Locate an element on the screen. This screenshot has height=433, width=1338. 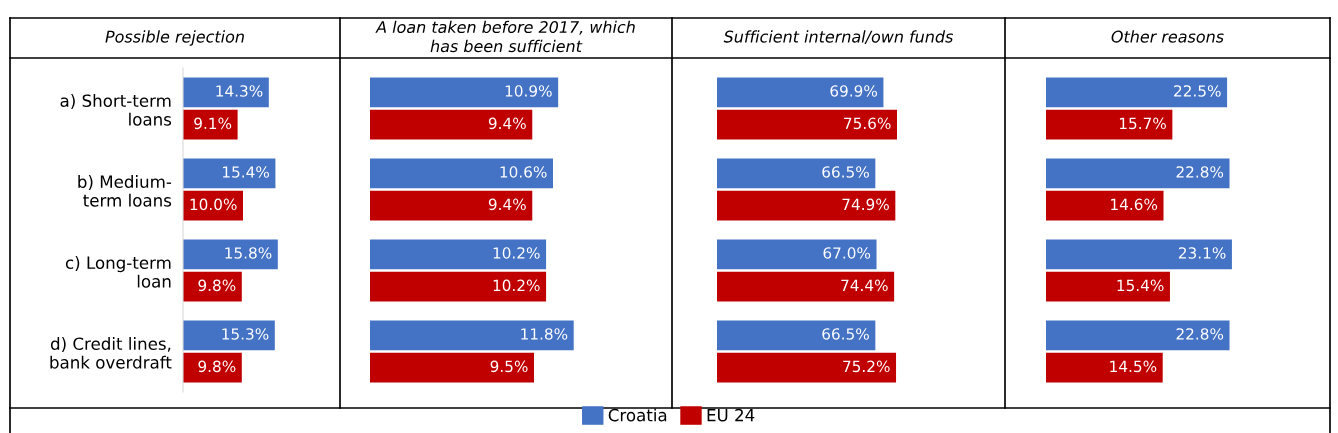
data-label: 23.1% is located at coordinates (1202, 253).